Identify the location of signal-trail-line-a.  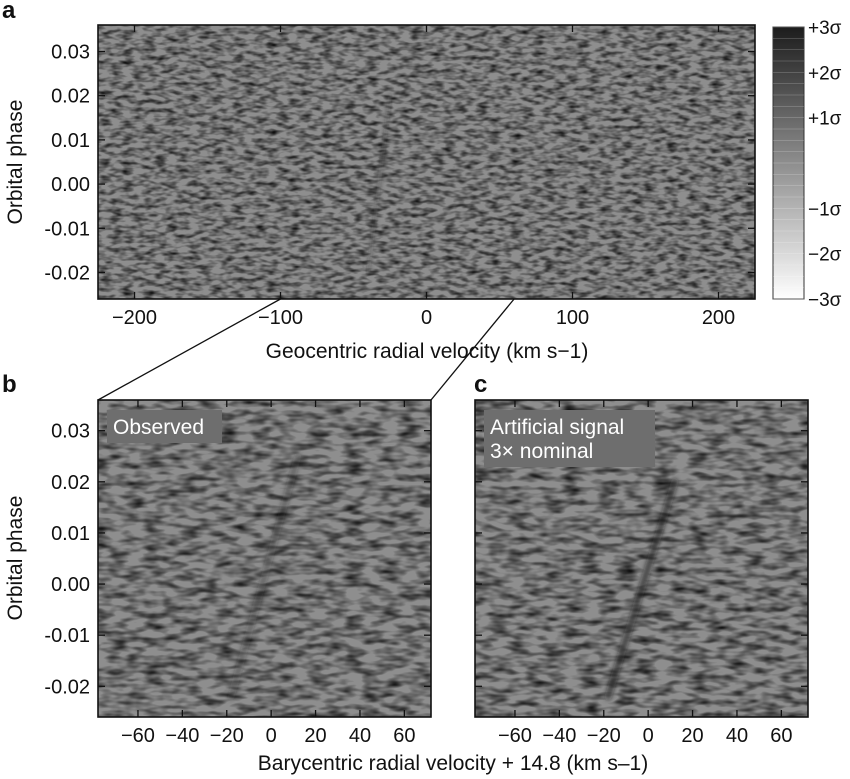
(379, 184).